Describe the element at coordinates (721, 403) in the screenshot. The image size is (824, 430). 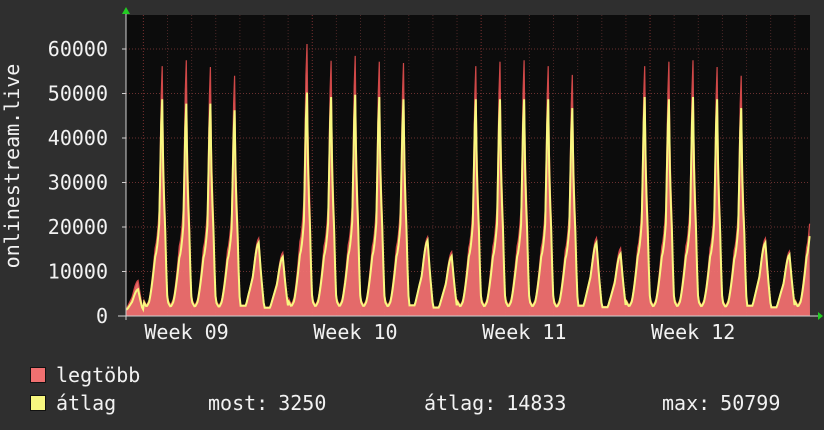
I see `stat-max: max: 50799` at that location.